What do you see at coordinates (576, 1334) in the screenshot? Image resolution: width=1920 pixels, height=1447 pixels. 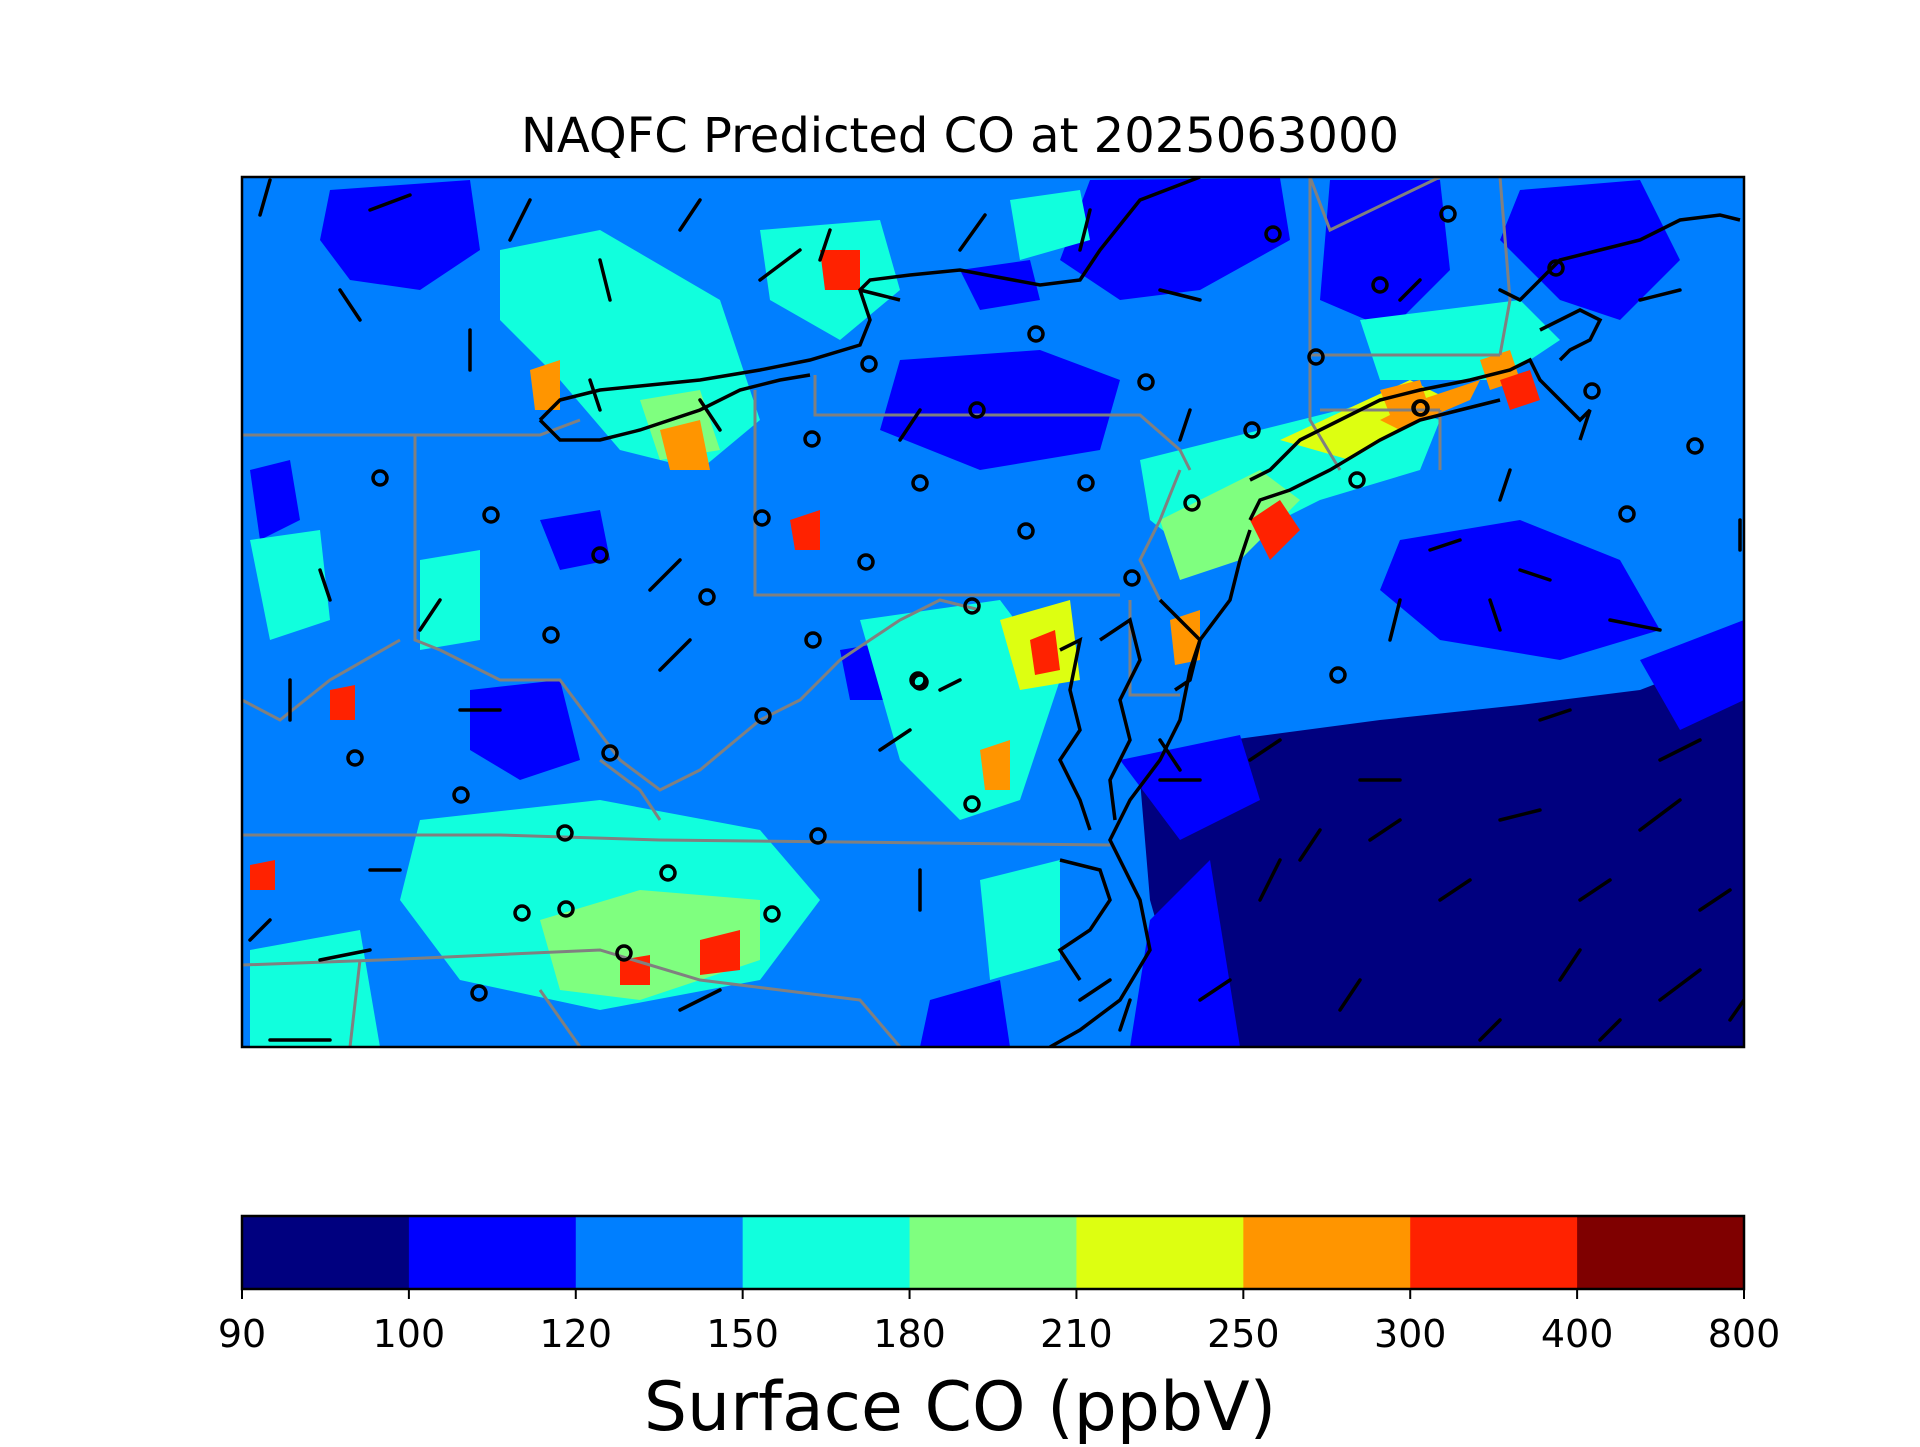 I see `colorbar-tick-label: 120` at bounding box center [576, 1334].